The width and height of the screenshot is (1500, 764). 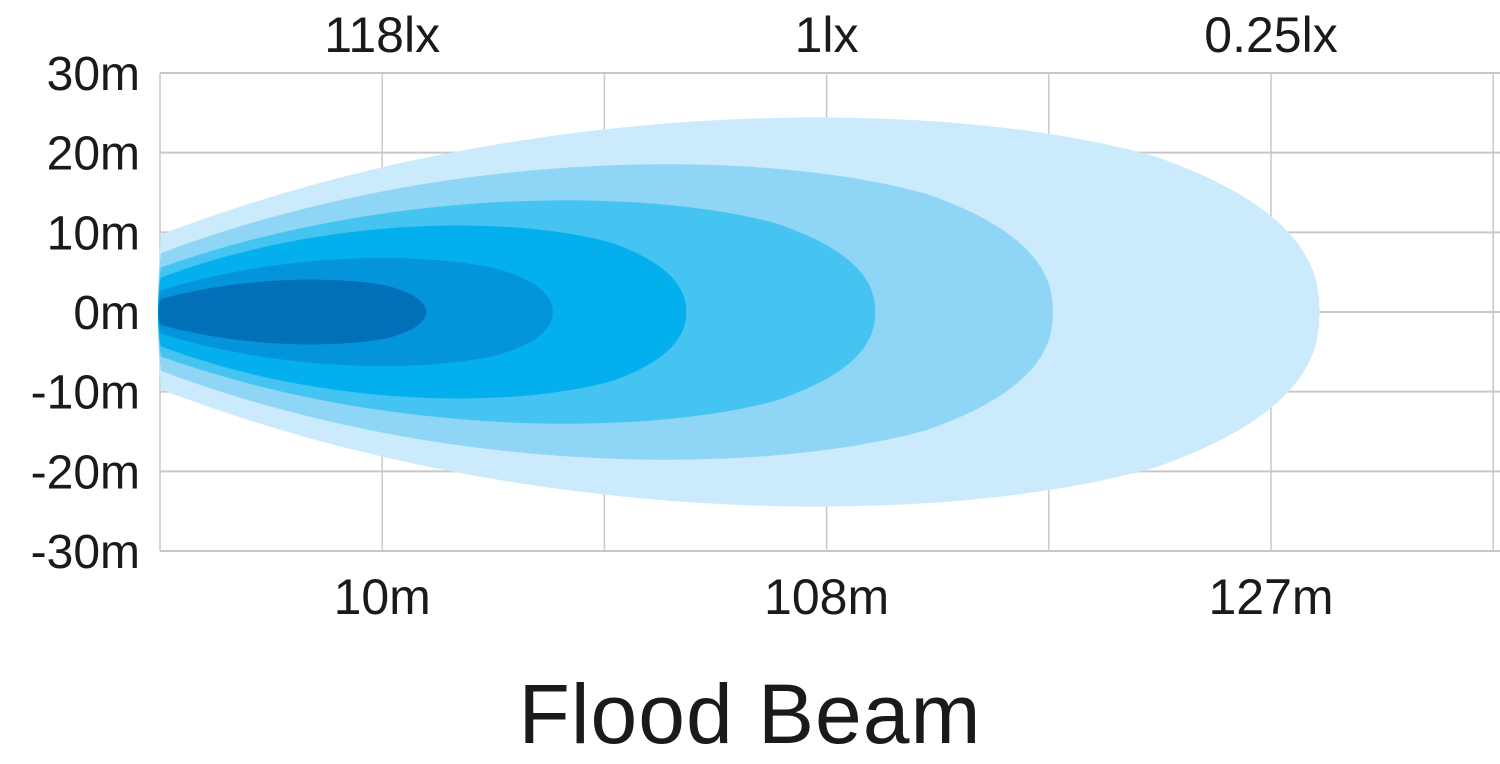 What do you see at coordinates (382, 35) in the screenshot?
I see `lux-label: 118lx` at bounding box center [382, 35].